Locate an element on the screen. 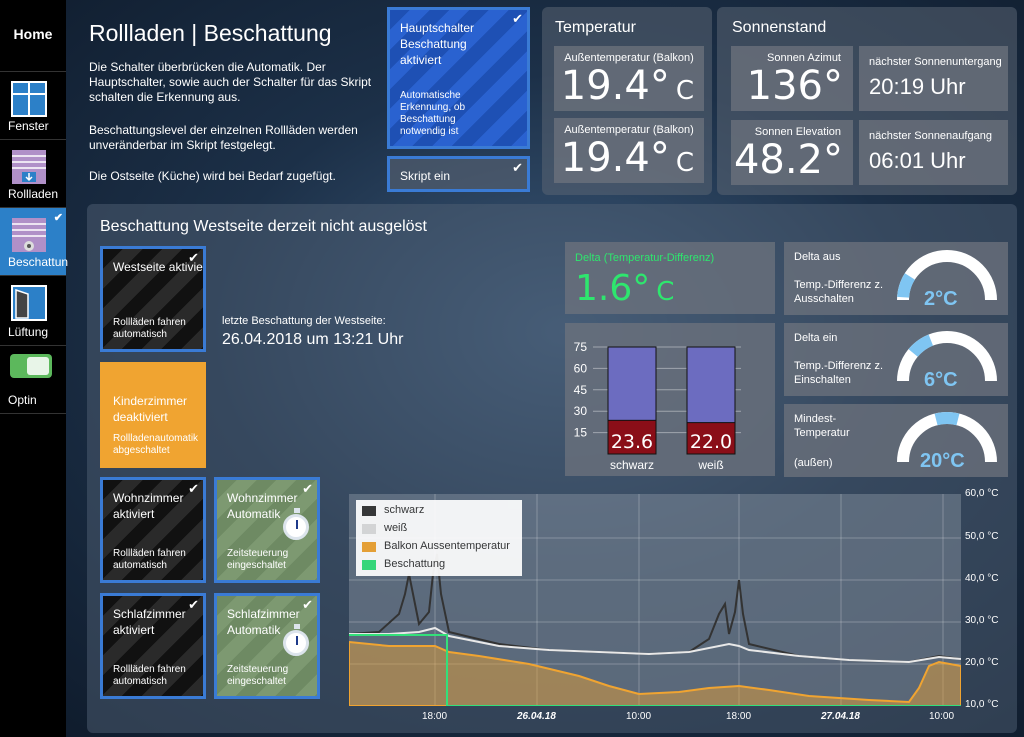 The width and height of the screenshot is (1024, 737). tile-value: 20:19 Uhr is located at coordinates (917, 86).